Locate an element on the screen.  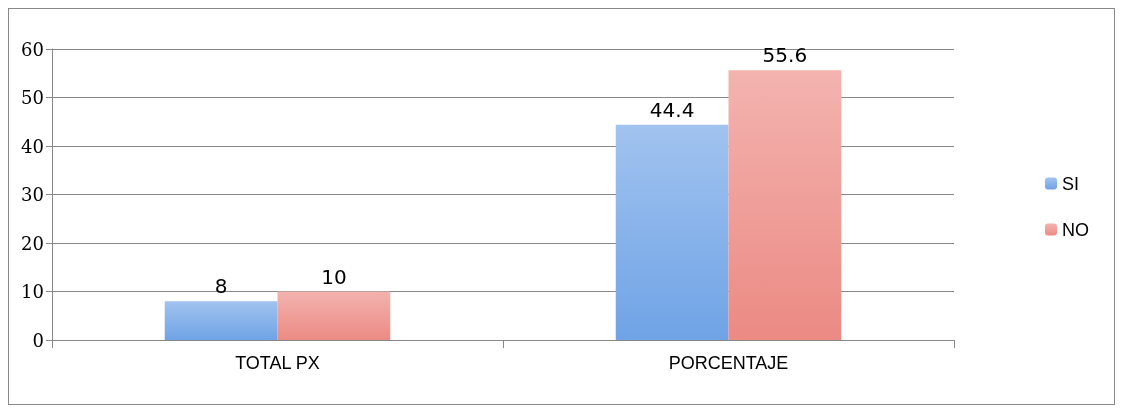
y-tick-label: 0 is located at coordinates (38, 340).